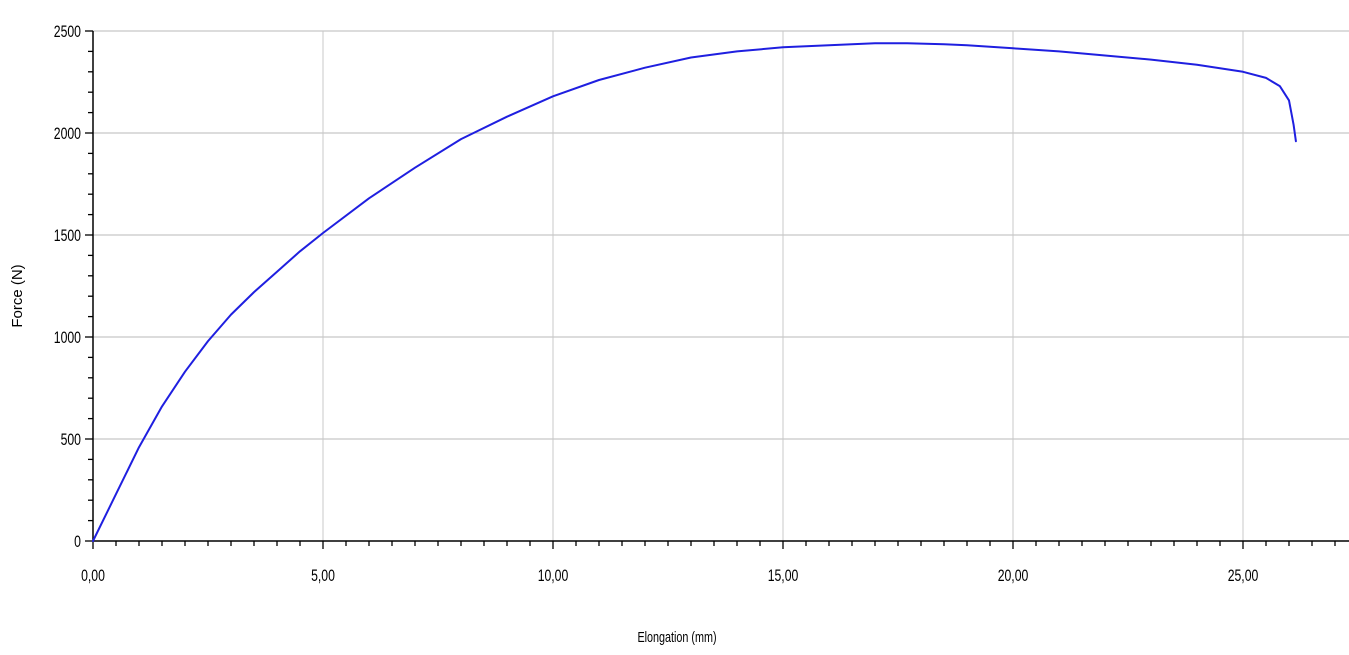  Describe the element at coordinates (553, 576) in the screenshot. I see `x-tick-label: 10,00` at that location.